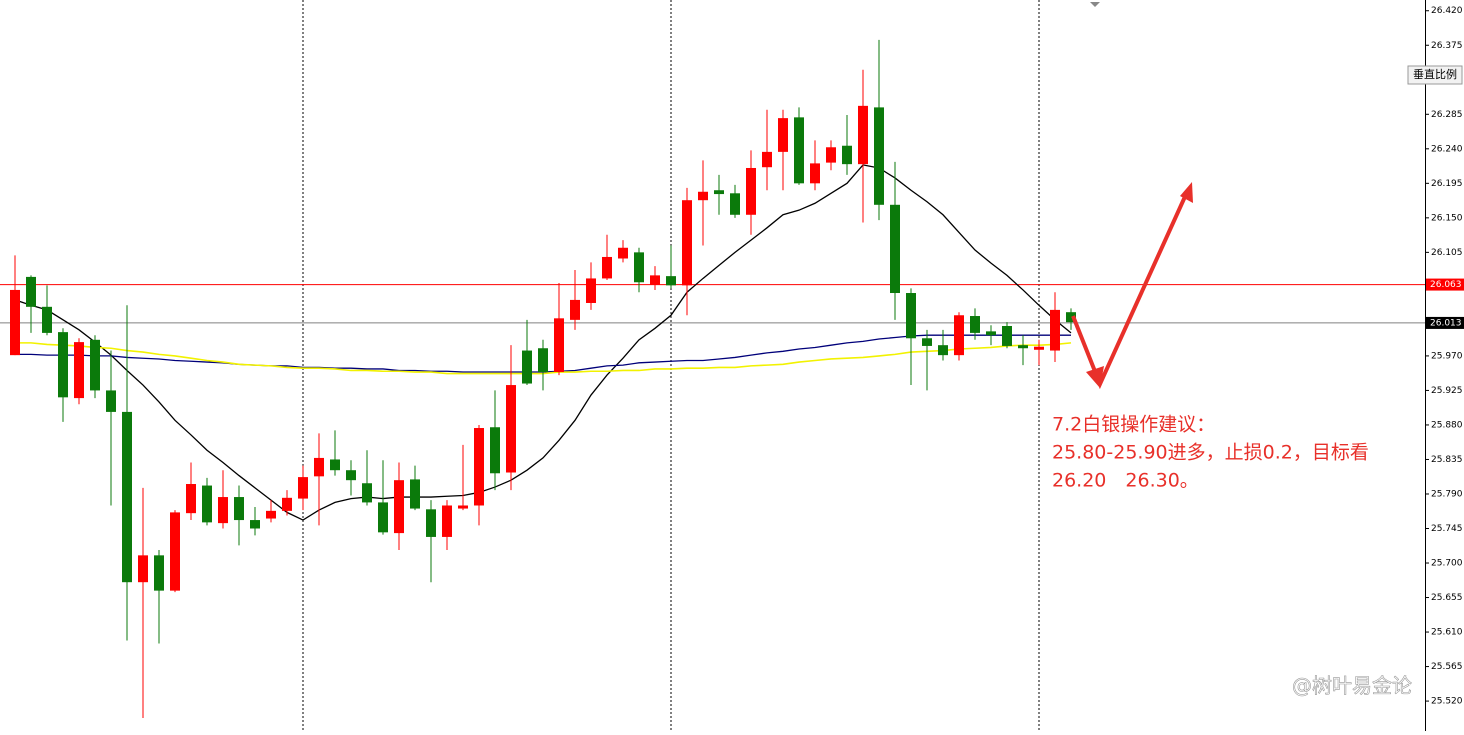  I want to click on y-tick-label: 25.880, so click(1447, 425).